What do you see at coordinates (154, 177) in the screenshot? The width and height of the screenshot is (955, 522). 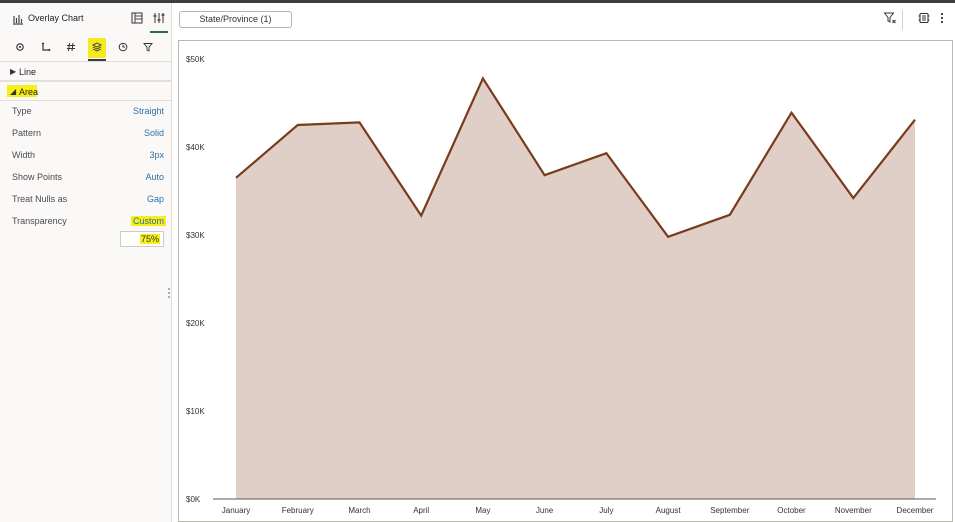 I see `property-value-dropdown: Auto` at bounding box center [154, 177].